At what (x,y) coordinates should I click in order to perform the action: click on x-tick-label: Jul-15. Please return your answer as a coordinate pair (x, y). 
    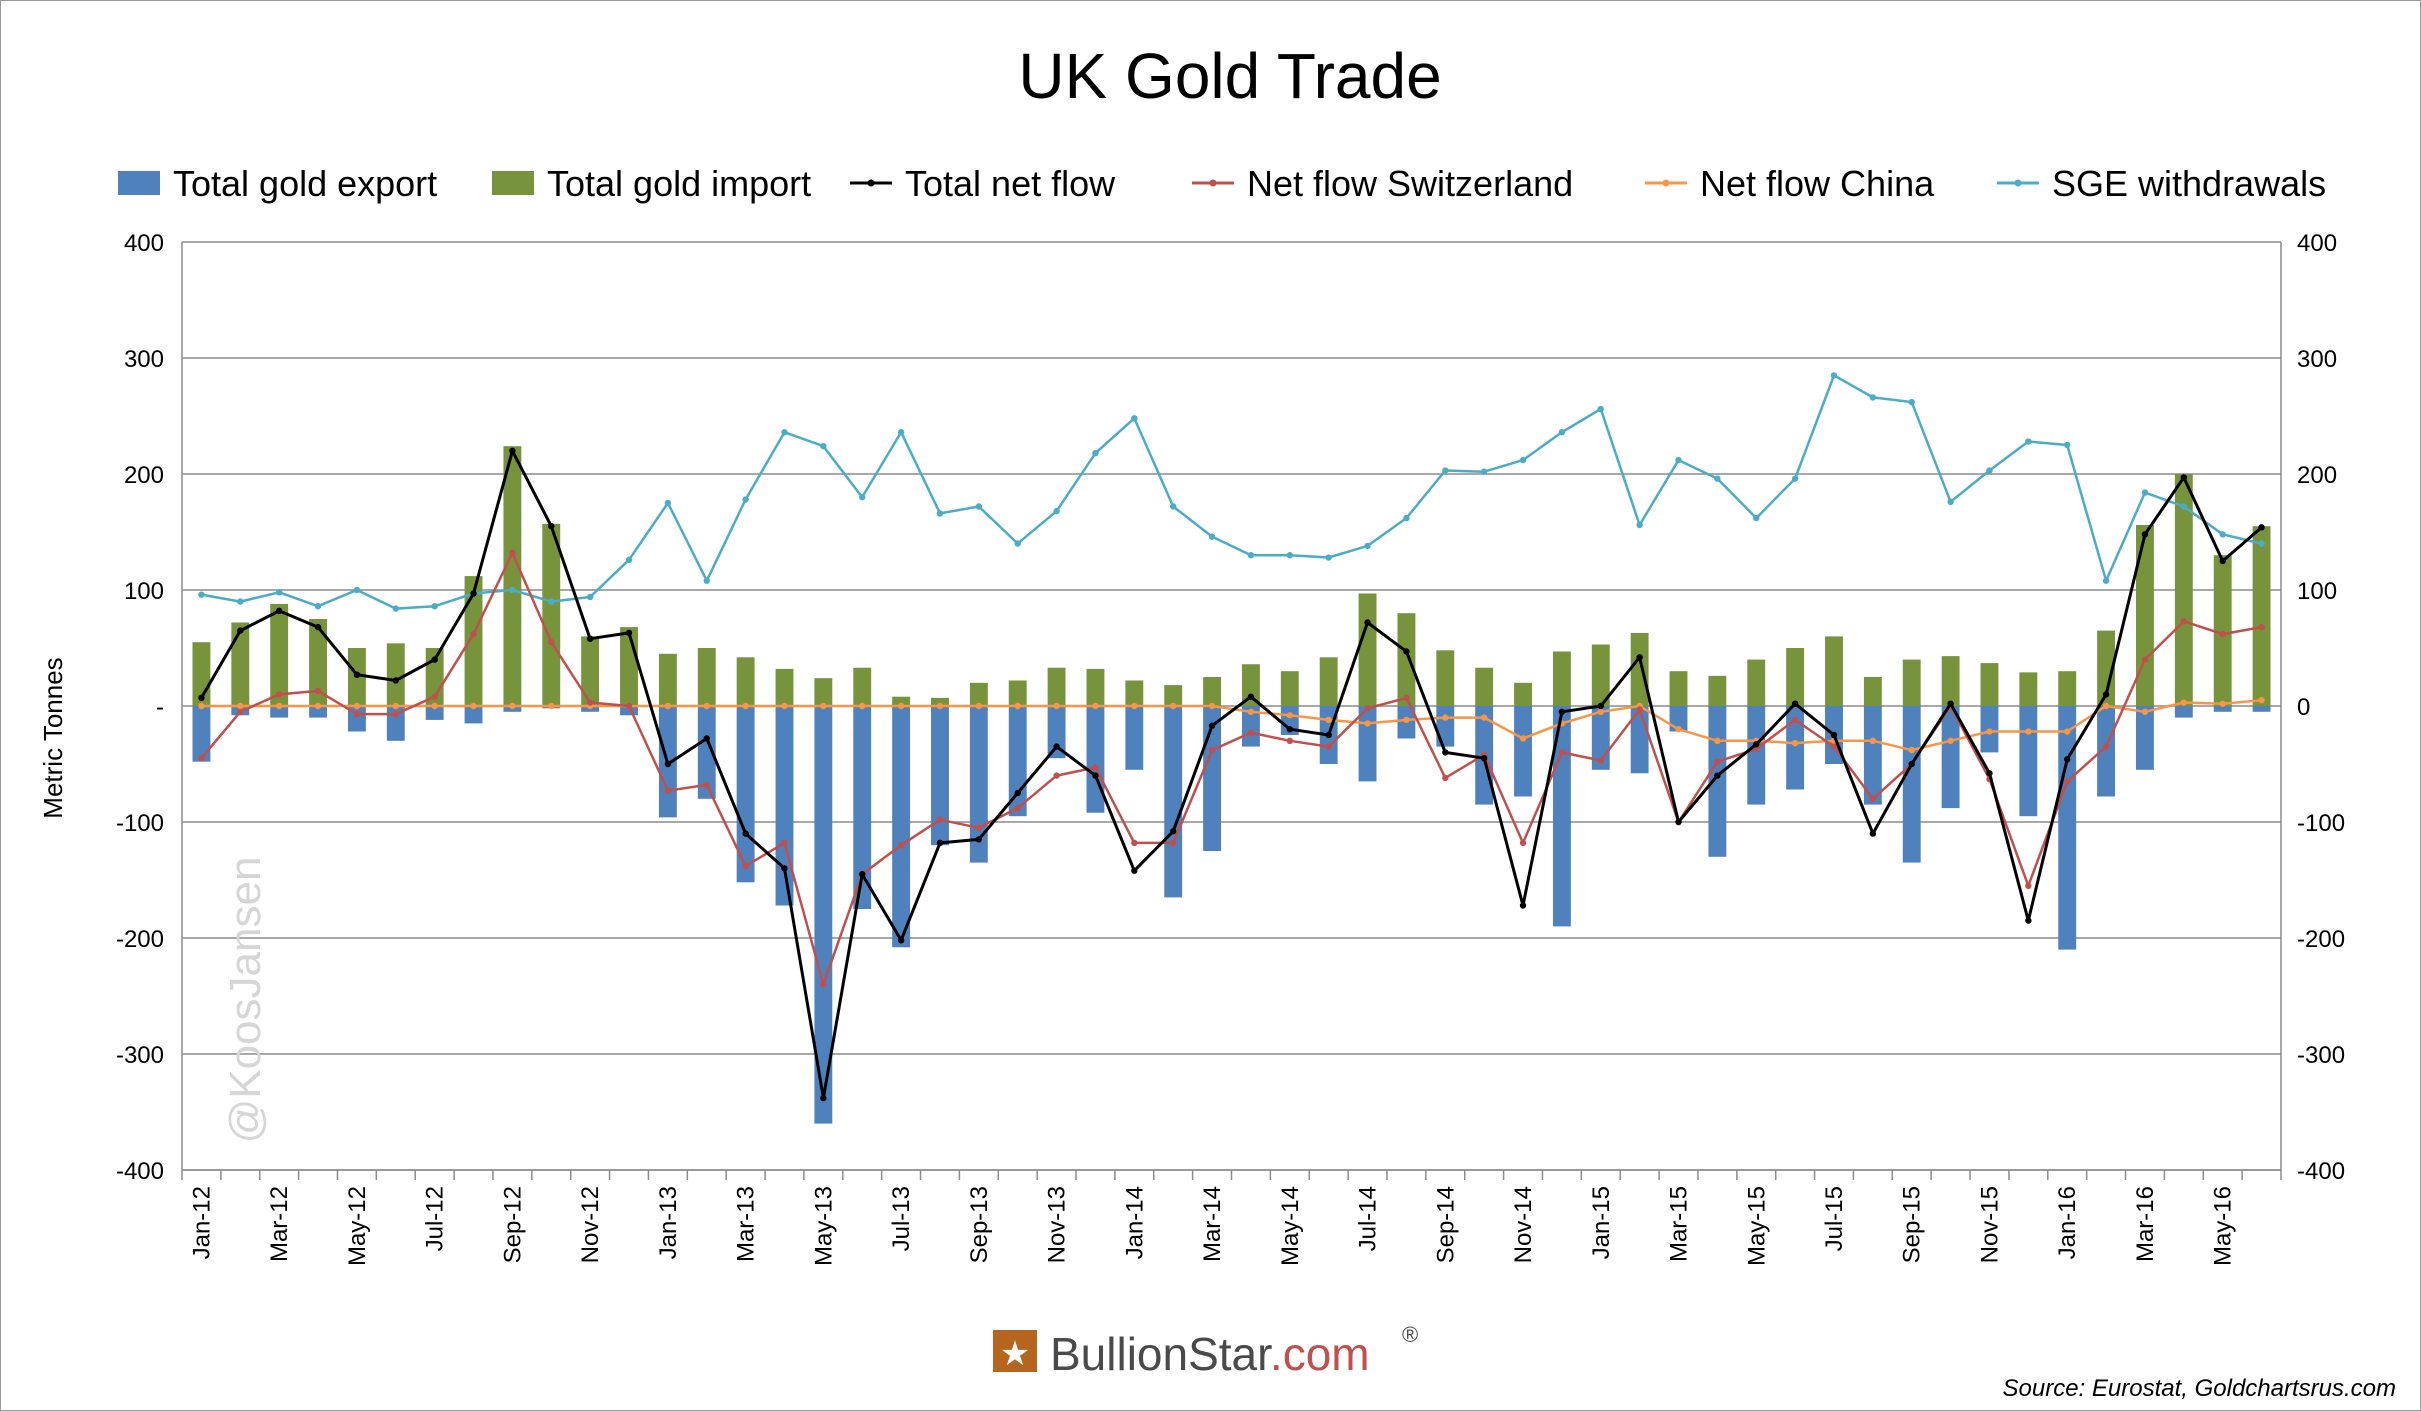
    Looking at the image, I should click on (1834, 1218).